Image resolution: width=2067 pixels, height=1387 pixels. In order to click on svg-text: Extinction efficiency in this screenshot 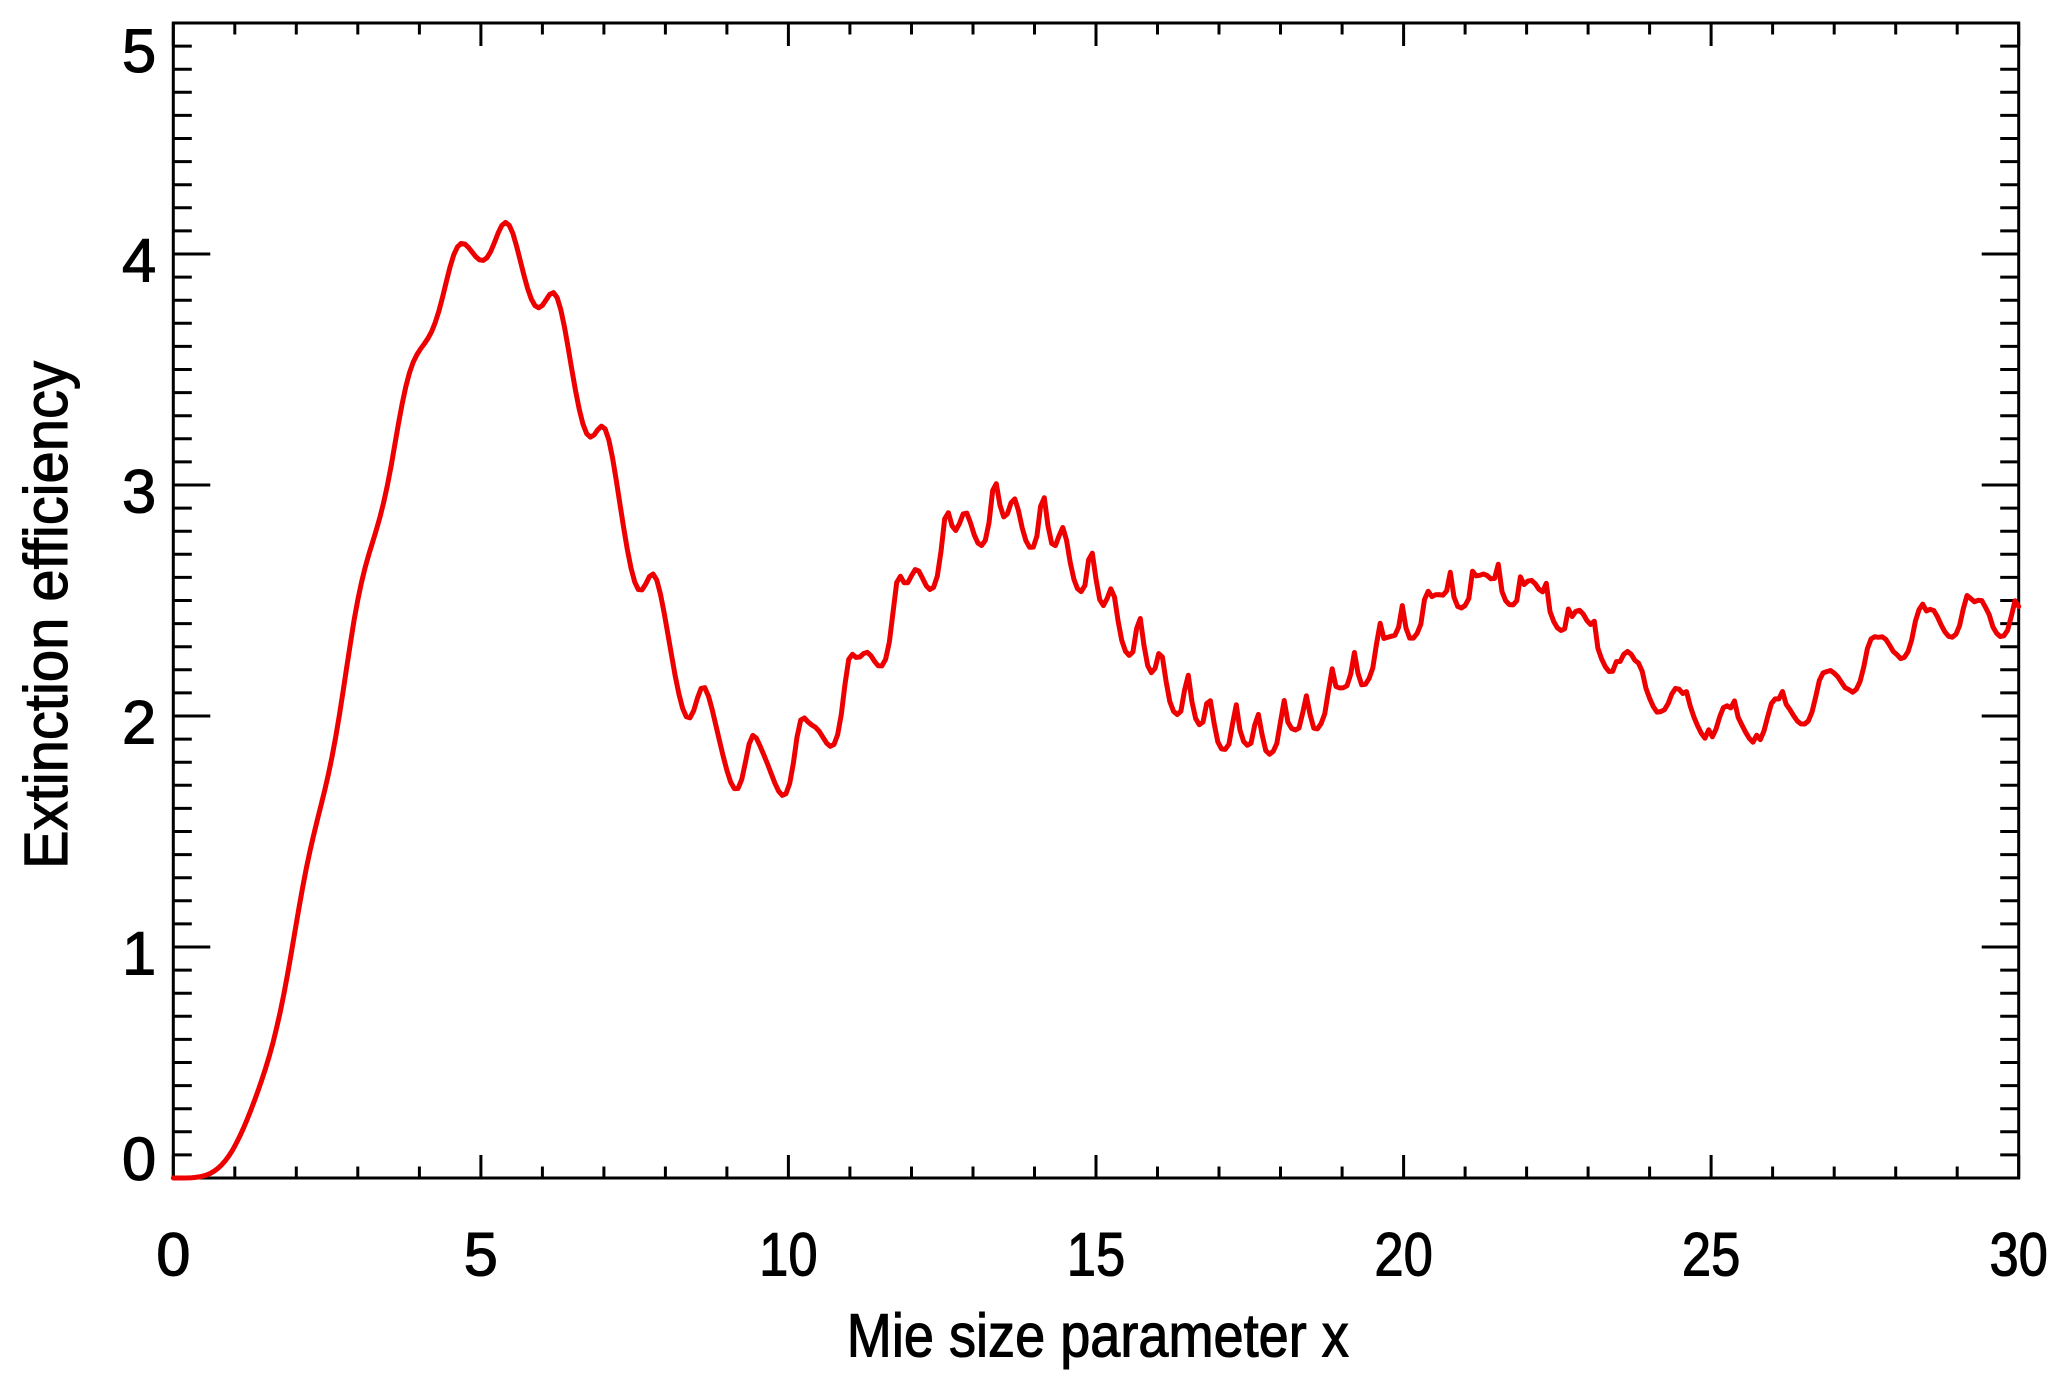, I will do `click(46, 615)`.